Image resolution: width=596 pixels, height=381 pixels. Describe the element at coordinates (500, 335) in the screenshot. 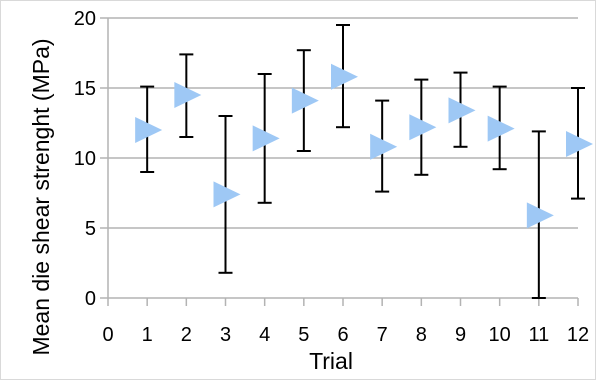

I see `x-tick-label-10: 10` at that location.